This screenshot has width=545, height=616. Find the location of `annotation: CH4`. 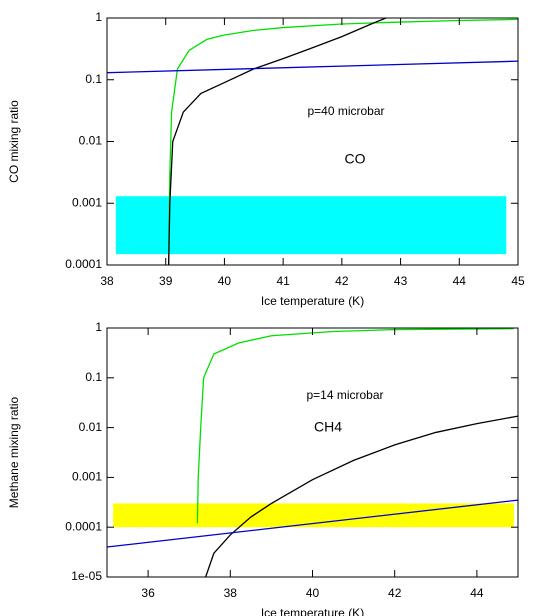

annotation: CH4 is located at coordinates (328, 427).